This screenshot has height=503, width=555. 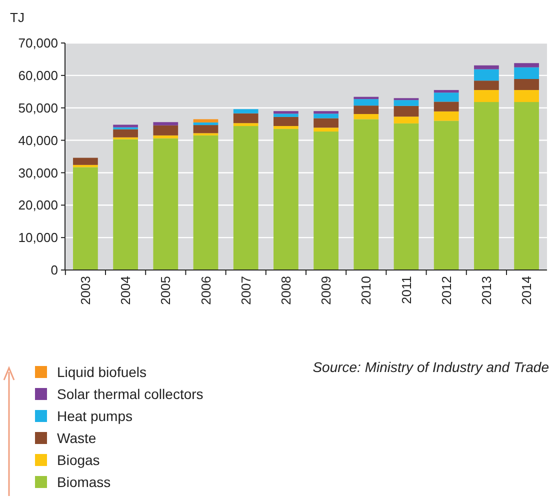 What do you see at coordinates (38, 43) in the screenshot?
I see `y-tick-label: 70,000` at bounding box center [38, 43].